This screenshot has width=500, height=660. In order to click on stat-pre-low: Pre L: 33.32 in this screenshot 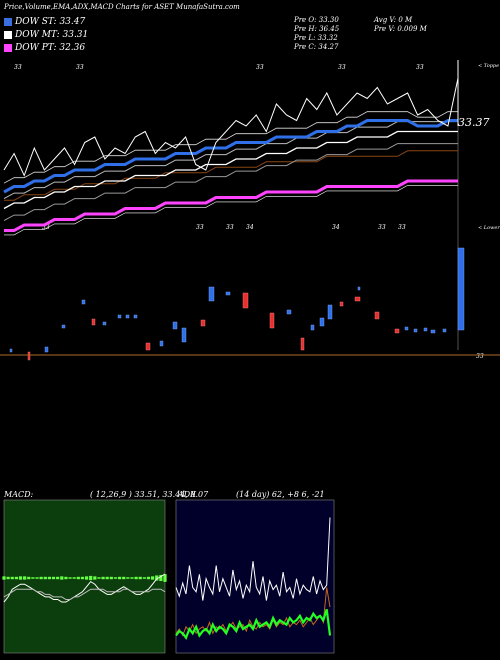, I will do `click(316, 38)`.